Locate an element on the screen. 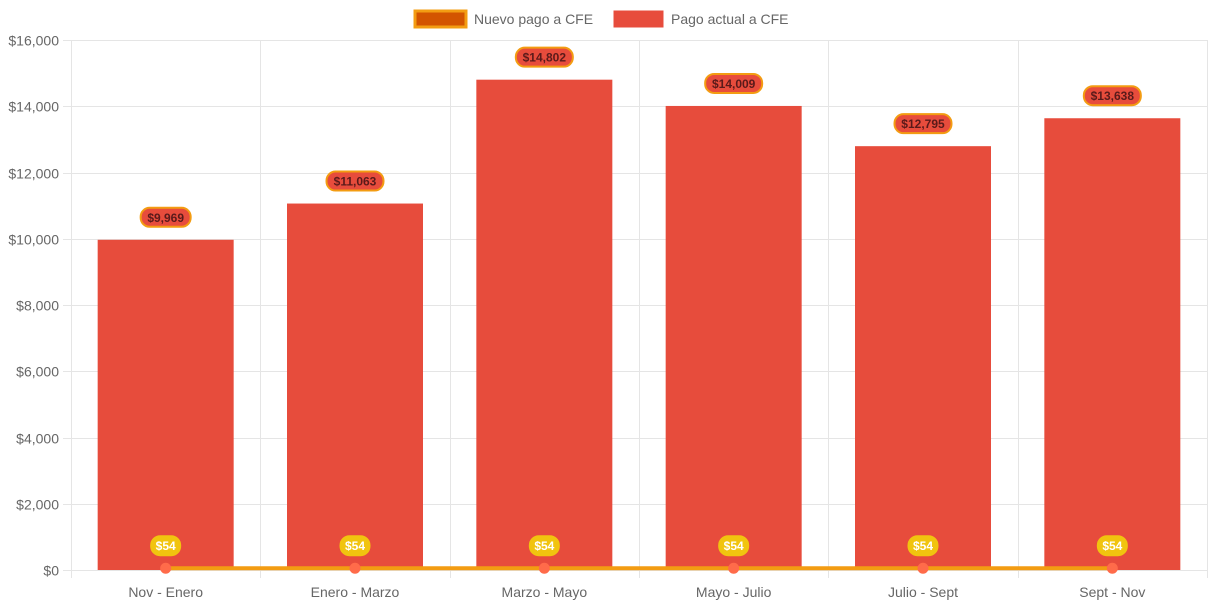 Image resolution: width=1213 pixels, height=606 pixels. x-tick-label: Mayo - Julio is located at coordinates (734, 592).